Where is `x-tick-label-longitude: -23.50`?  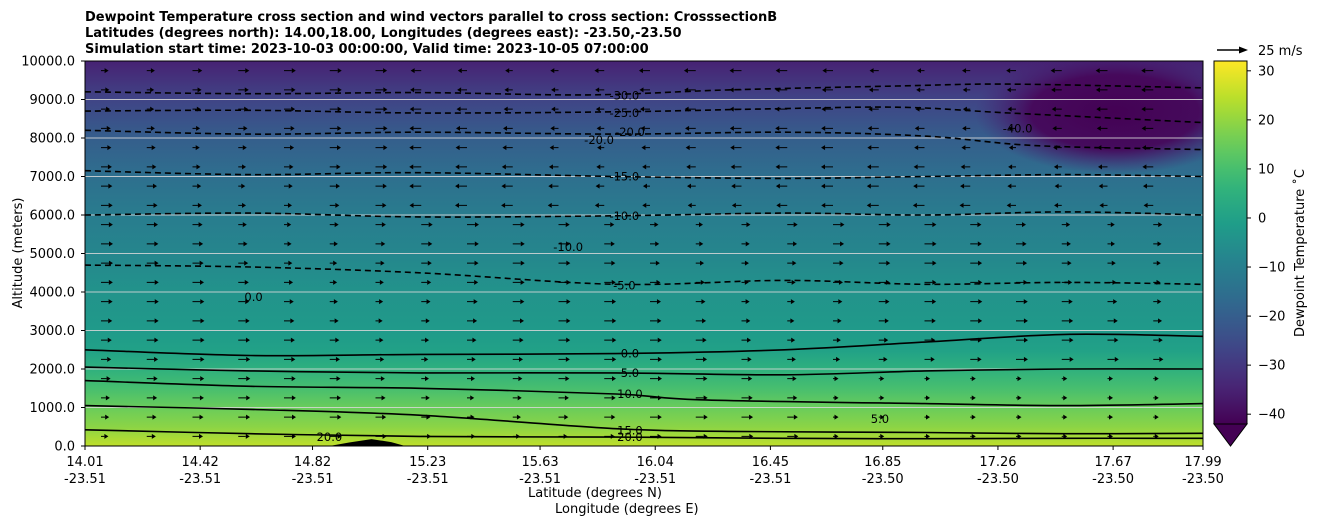
x-tick-label-longitude: -23.50 is located at coordinates (998, 479).